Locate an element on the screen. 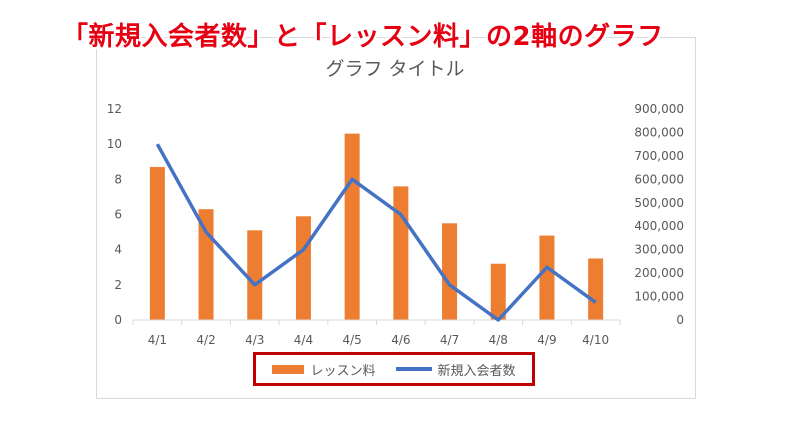  x-tick-label: 4/2 is located at coordinates (205, 340).